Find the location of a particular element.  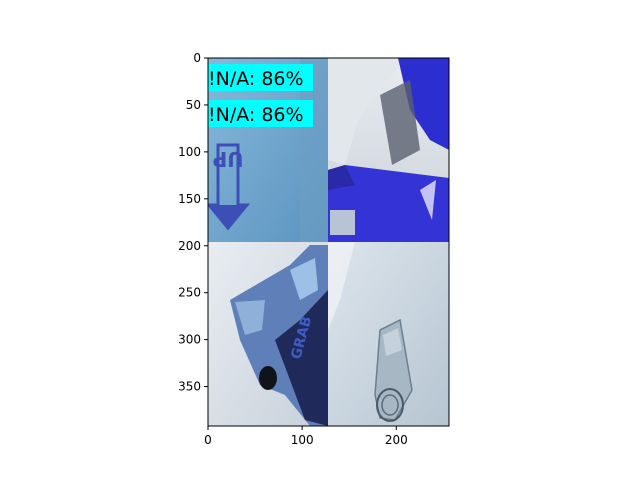

detection-1: !N/A: 86% is located at coordinates (260, 77).